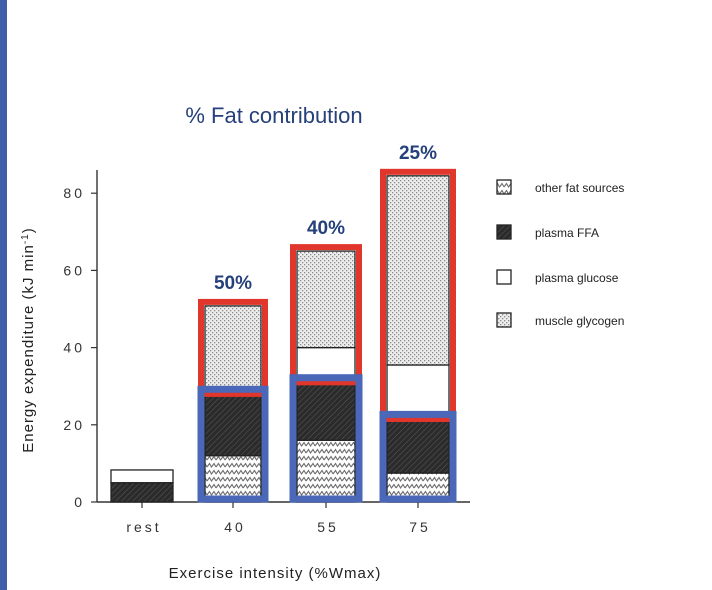 This screenshot has height=590, width=712. I want to click on x-axis-title: Exercise intensity (%Wmax), so click(275, 573).